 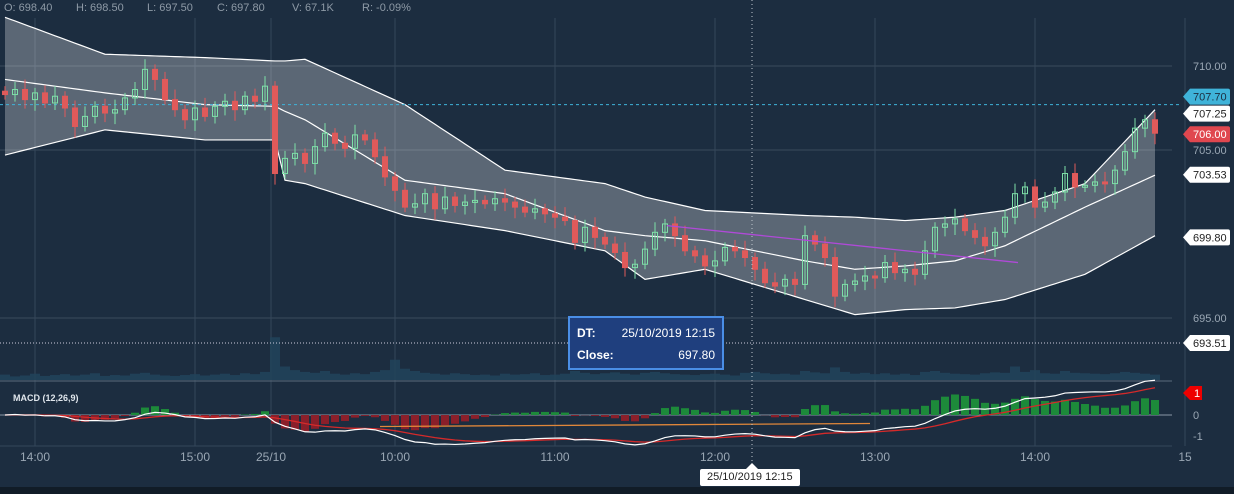 I want to click on stat-high: H: 698.50, so click(x=100, y=8).